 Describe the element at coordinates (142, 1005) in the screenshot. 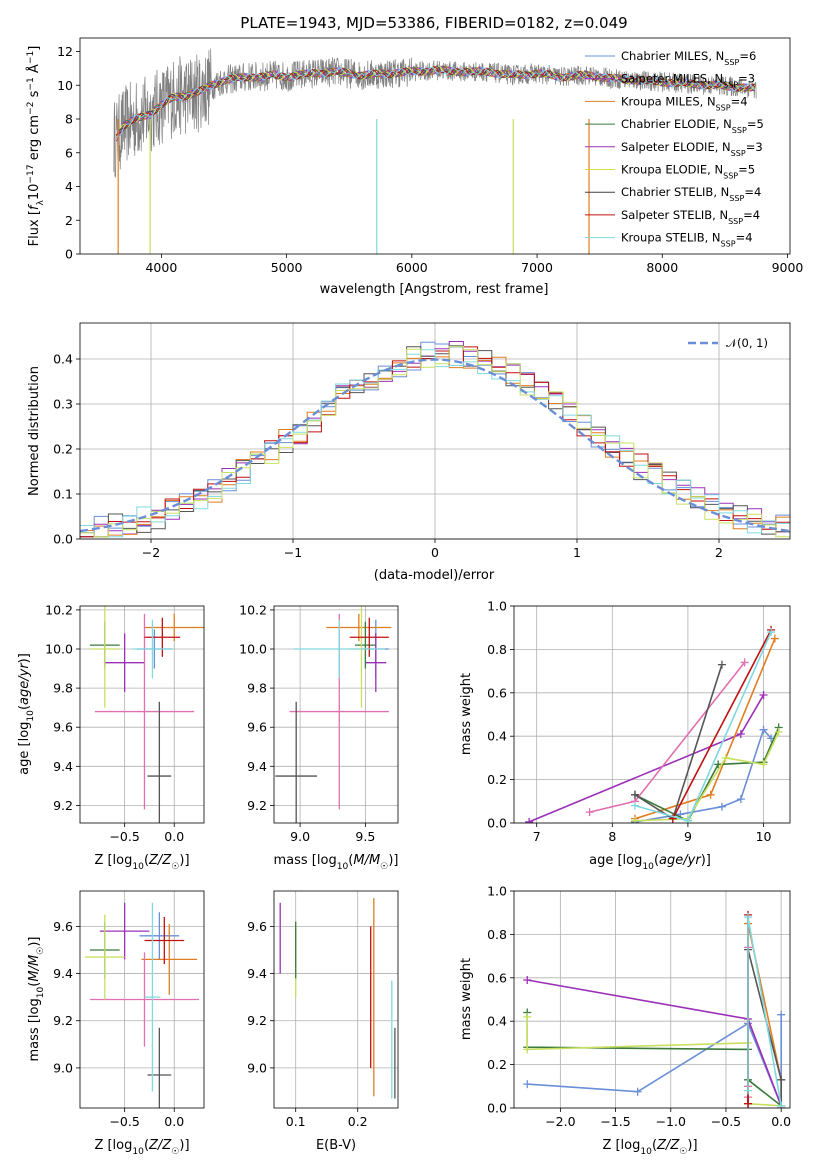

I see `Z-vs-mass-plot` at that location.